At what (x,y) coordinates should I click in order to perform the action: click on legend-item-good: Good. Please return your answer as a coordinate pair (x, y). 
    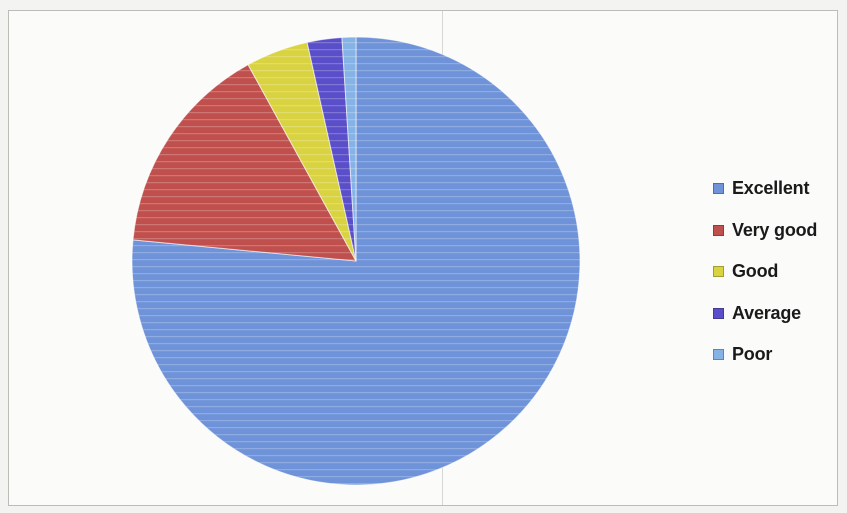
    Looking at the image, I should click on (765, 272).